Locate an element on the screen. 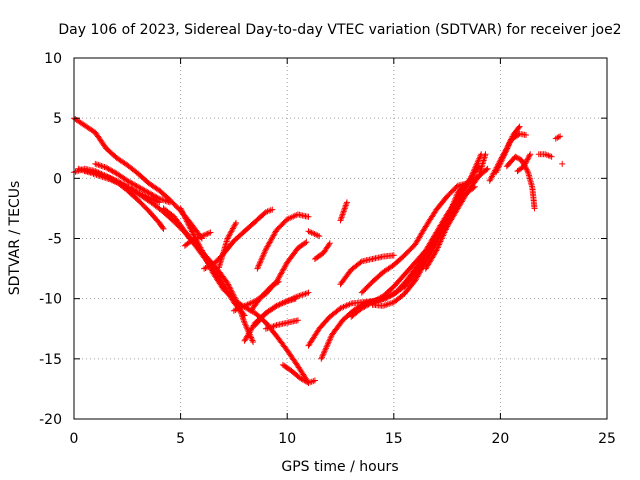 Image resolution: width=640 pixels, height=480 pixels. x-tick-label: 5 is located at coordinates (180, 439).